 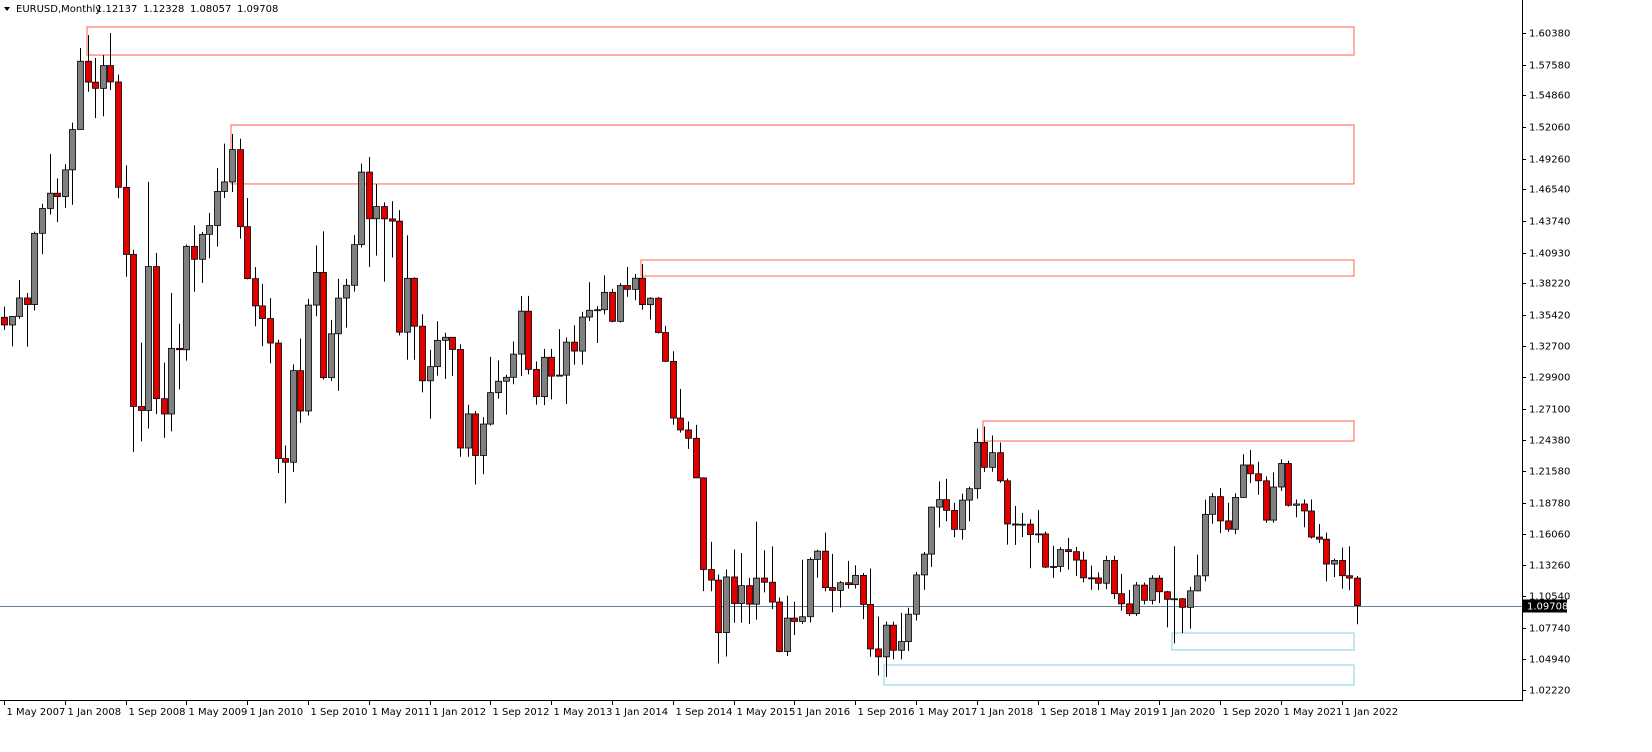 What do you see at coordinates (1372, 712) in the screenshot?
I see `x-tick-label: 1 Jan 2022` at bounding box center [1372, 712].